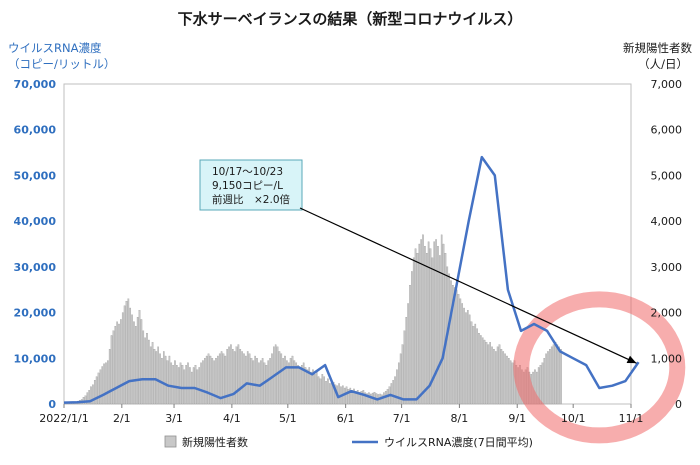  Describe the element at coordinates (174, 418) in the screenshot. I see `x-tick-label: 3/1` at that location.